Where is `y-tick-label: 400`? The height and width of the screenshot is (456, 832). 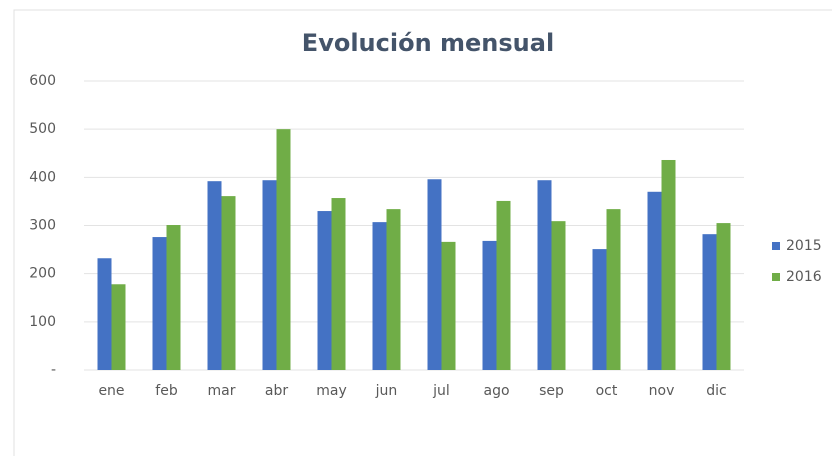
y-tick-label: 400 is located at coordinates (42, 177).